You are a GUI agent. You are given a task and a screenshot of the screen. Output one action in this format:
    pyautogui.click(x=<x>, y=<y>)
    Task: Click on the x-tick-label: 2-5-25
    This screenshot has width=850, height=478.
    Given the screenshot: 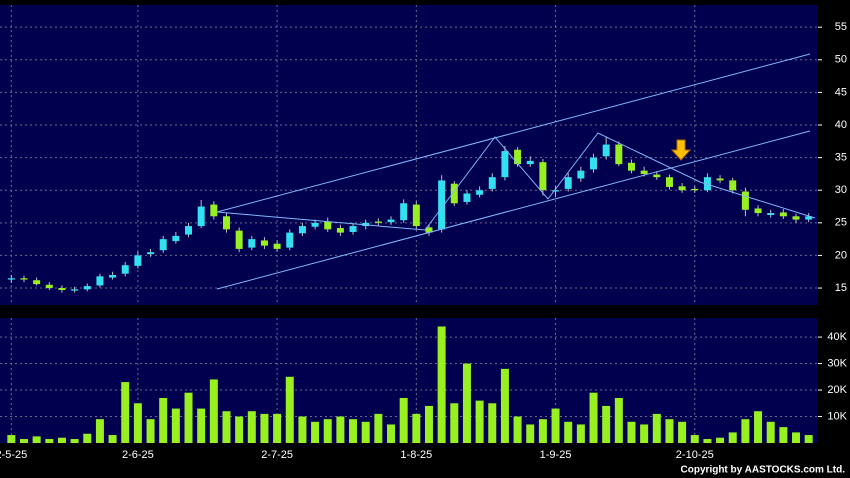 What is the action you would take?
    pyautogui.click(x=13, y=455)
    